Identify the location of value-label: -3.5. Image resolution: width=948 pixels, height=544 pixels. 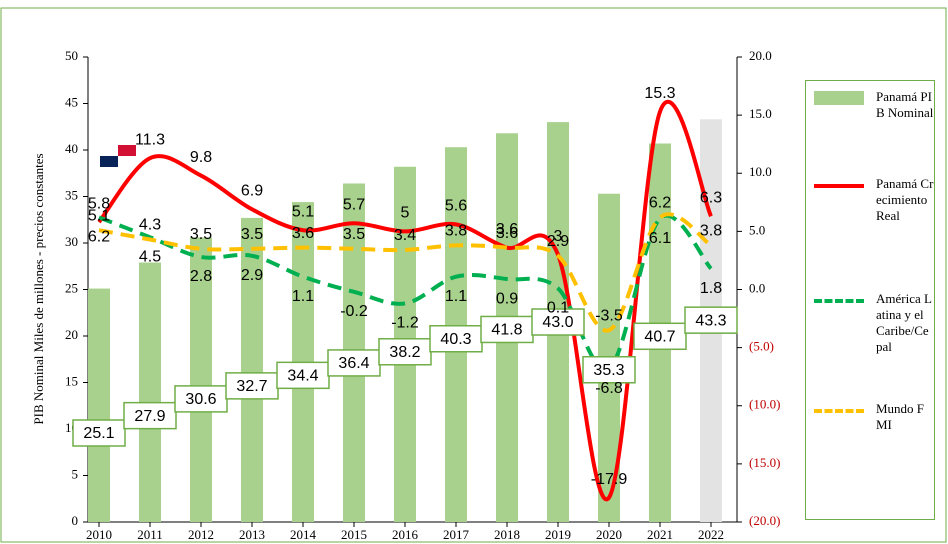
(609, 315).